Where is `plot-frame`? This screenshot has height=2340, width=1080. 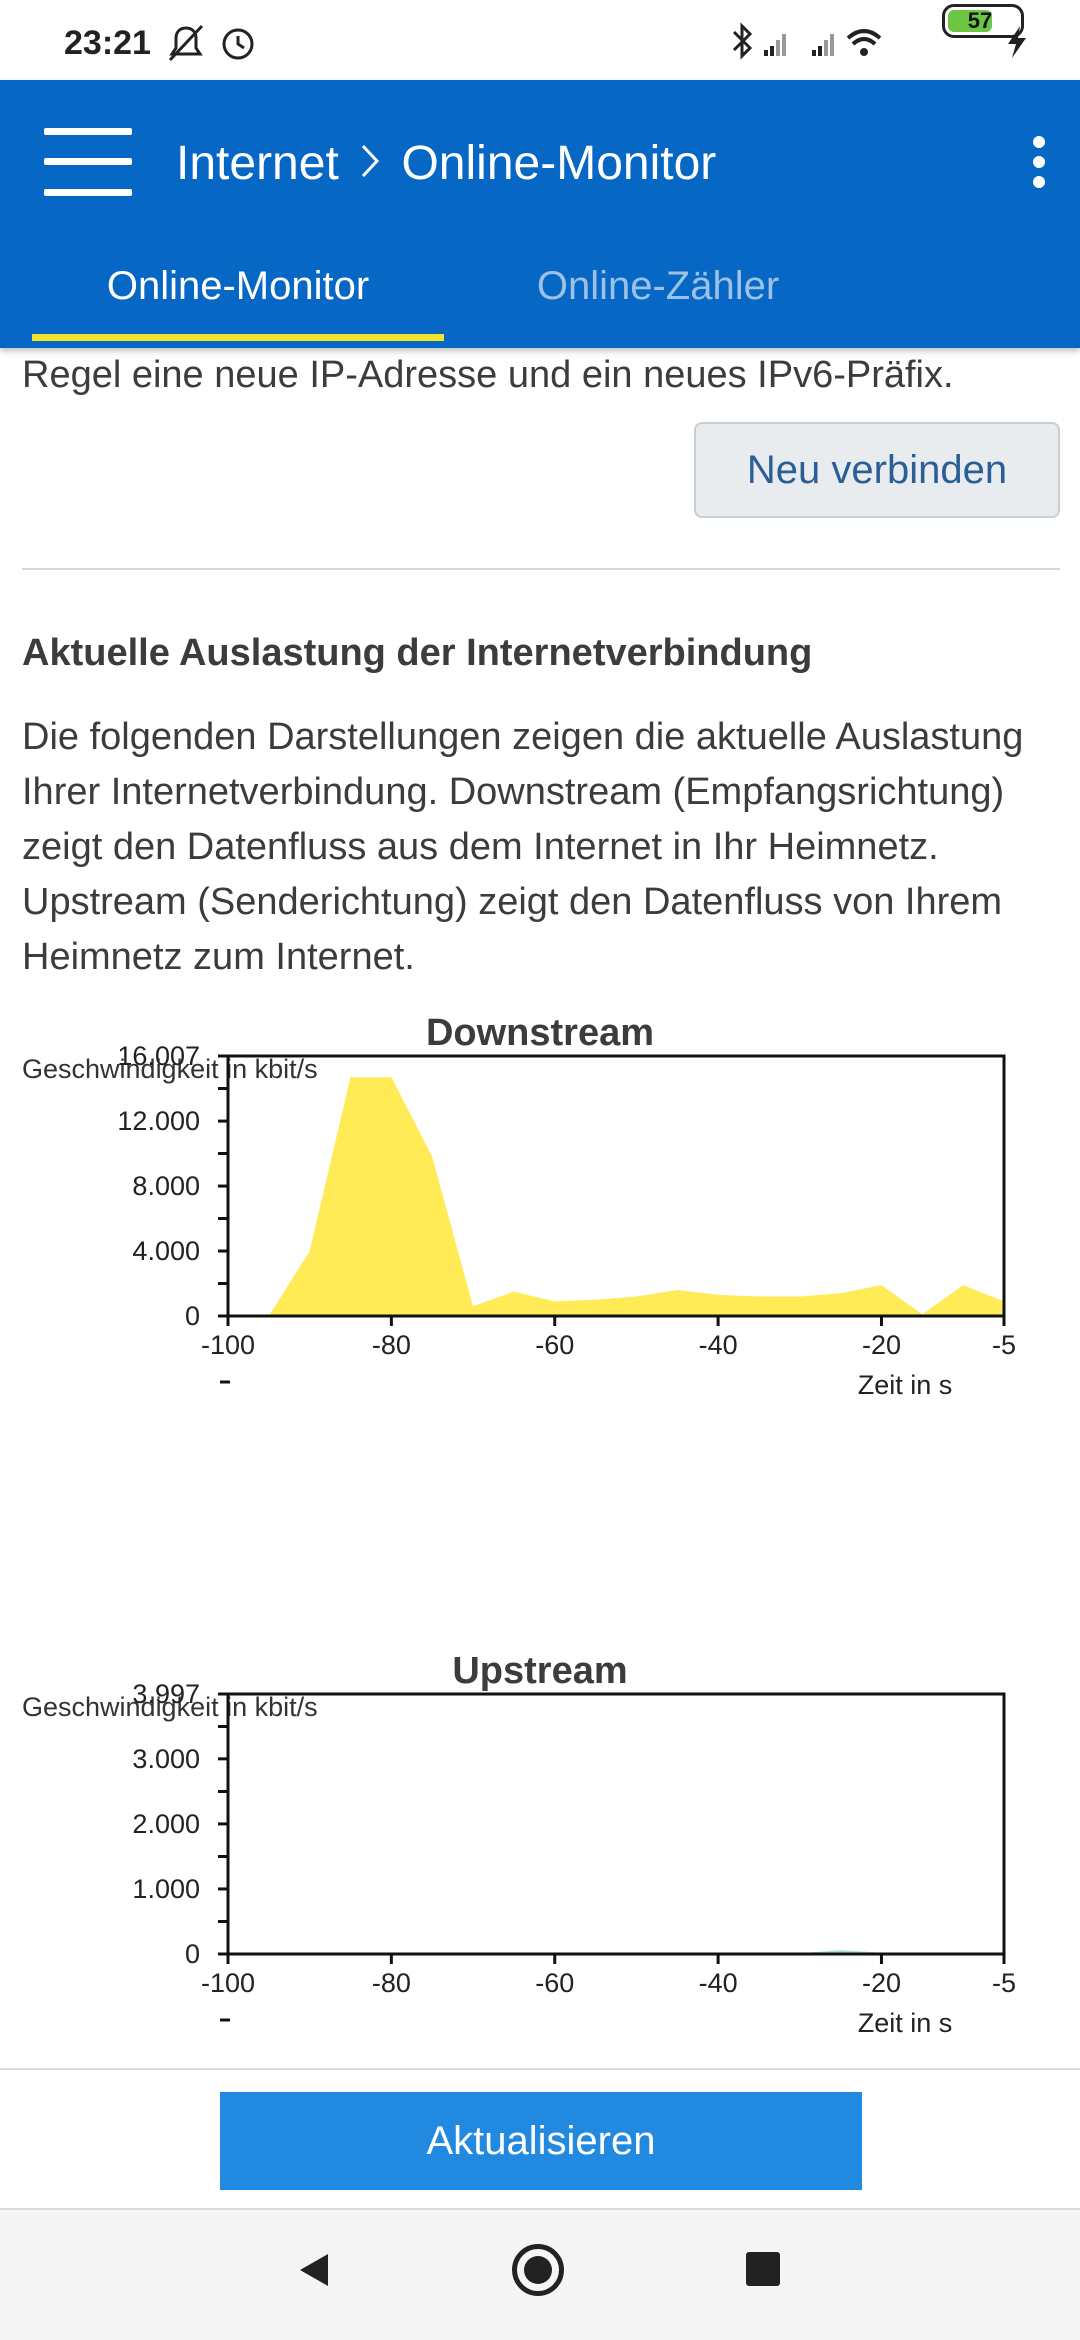
plot-frame is located at coordinates (616, 1824).